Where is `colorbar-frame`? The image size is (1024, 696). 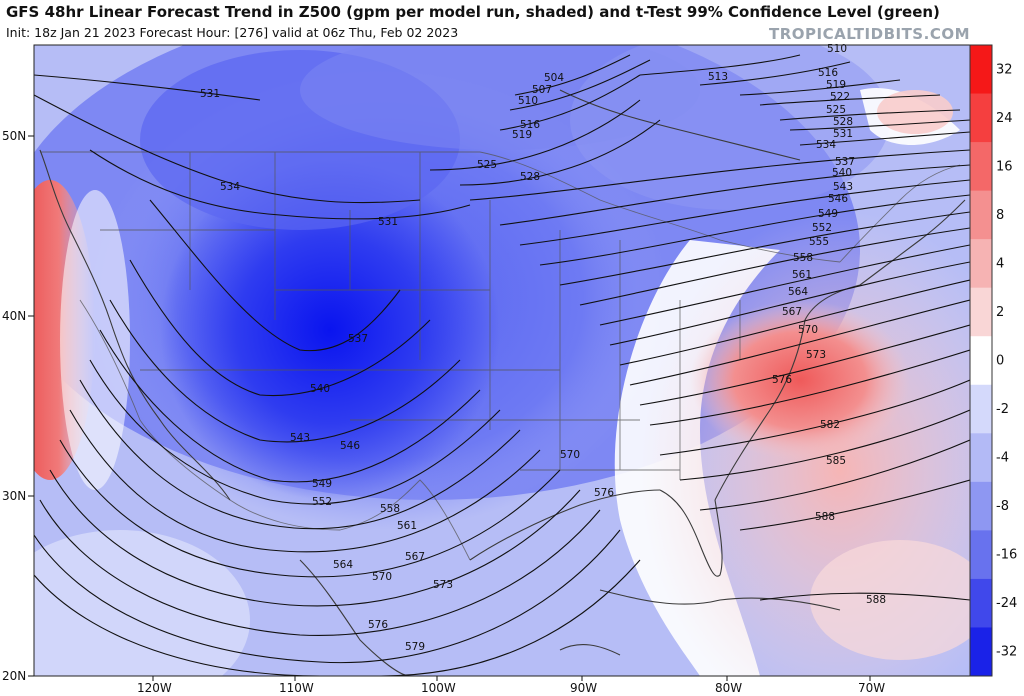
colorbar-frame is located at coordinates (981, 360).